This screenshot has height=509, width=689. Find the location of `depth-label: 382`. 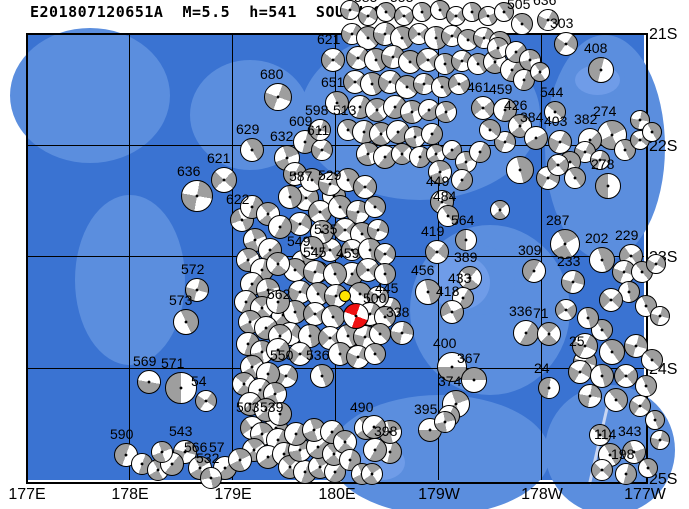

depth-label: 382 is located at coordinates (586, 119).